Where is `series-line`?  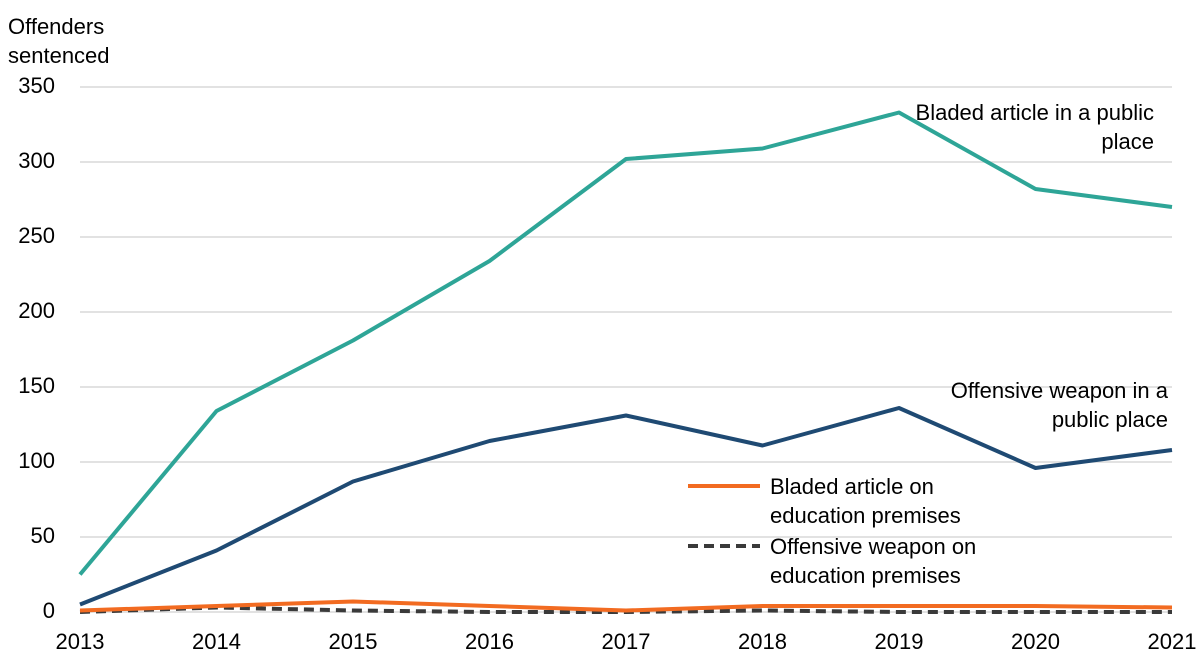 series-line is located at coordinates (626, 606).